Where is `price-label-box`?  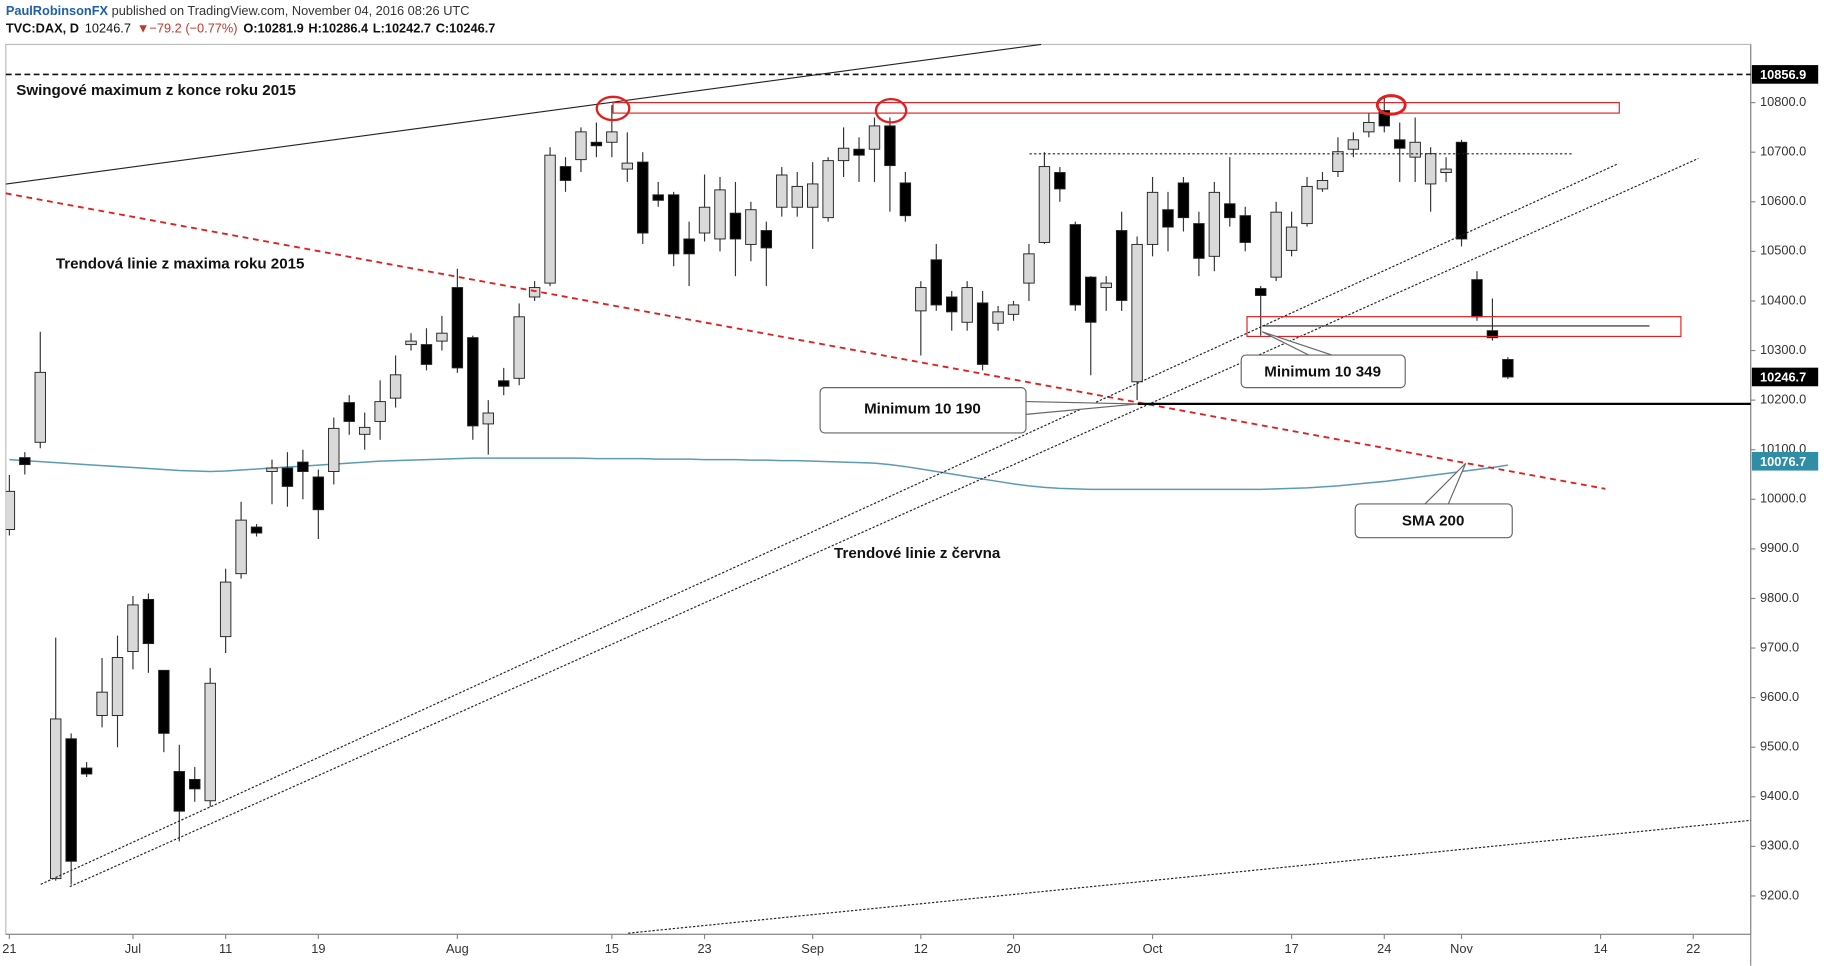
price-label-box is located at coordinates (1785, 377).